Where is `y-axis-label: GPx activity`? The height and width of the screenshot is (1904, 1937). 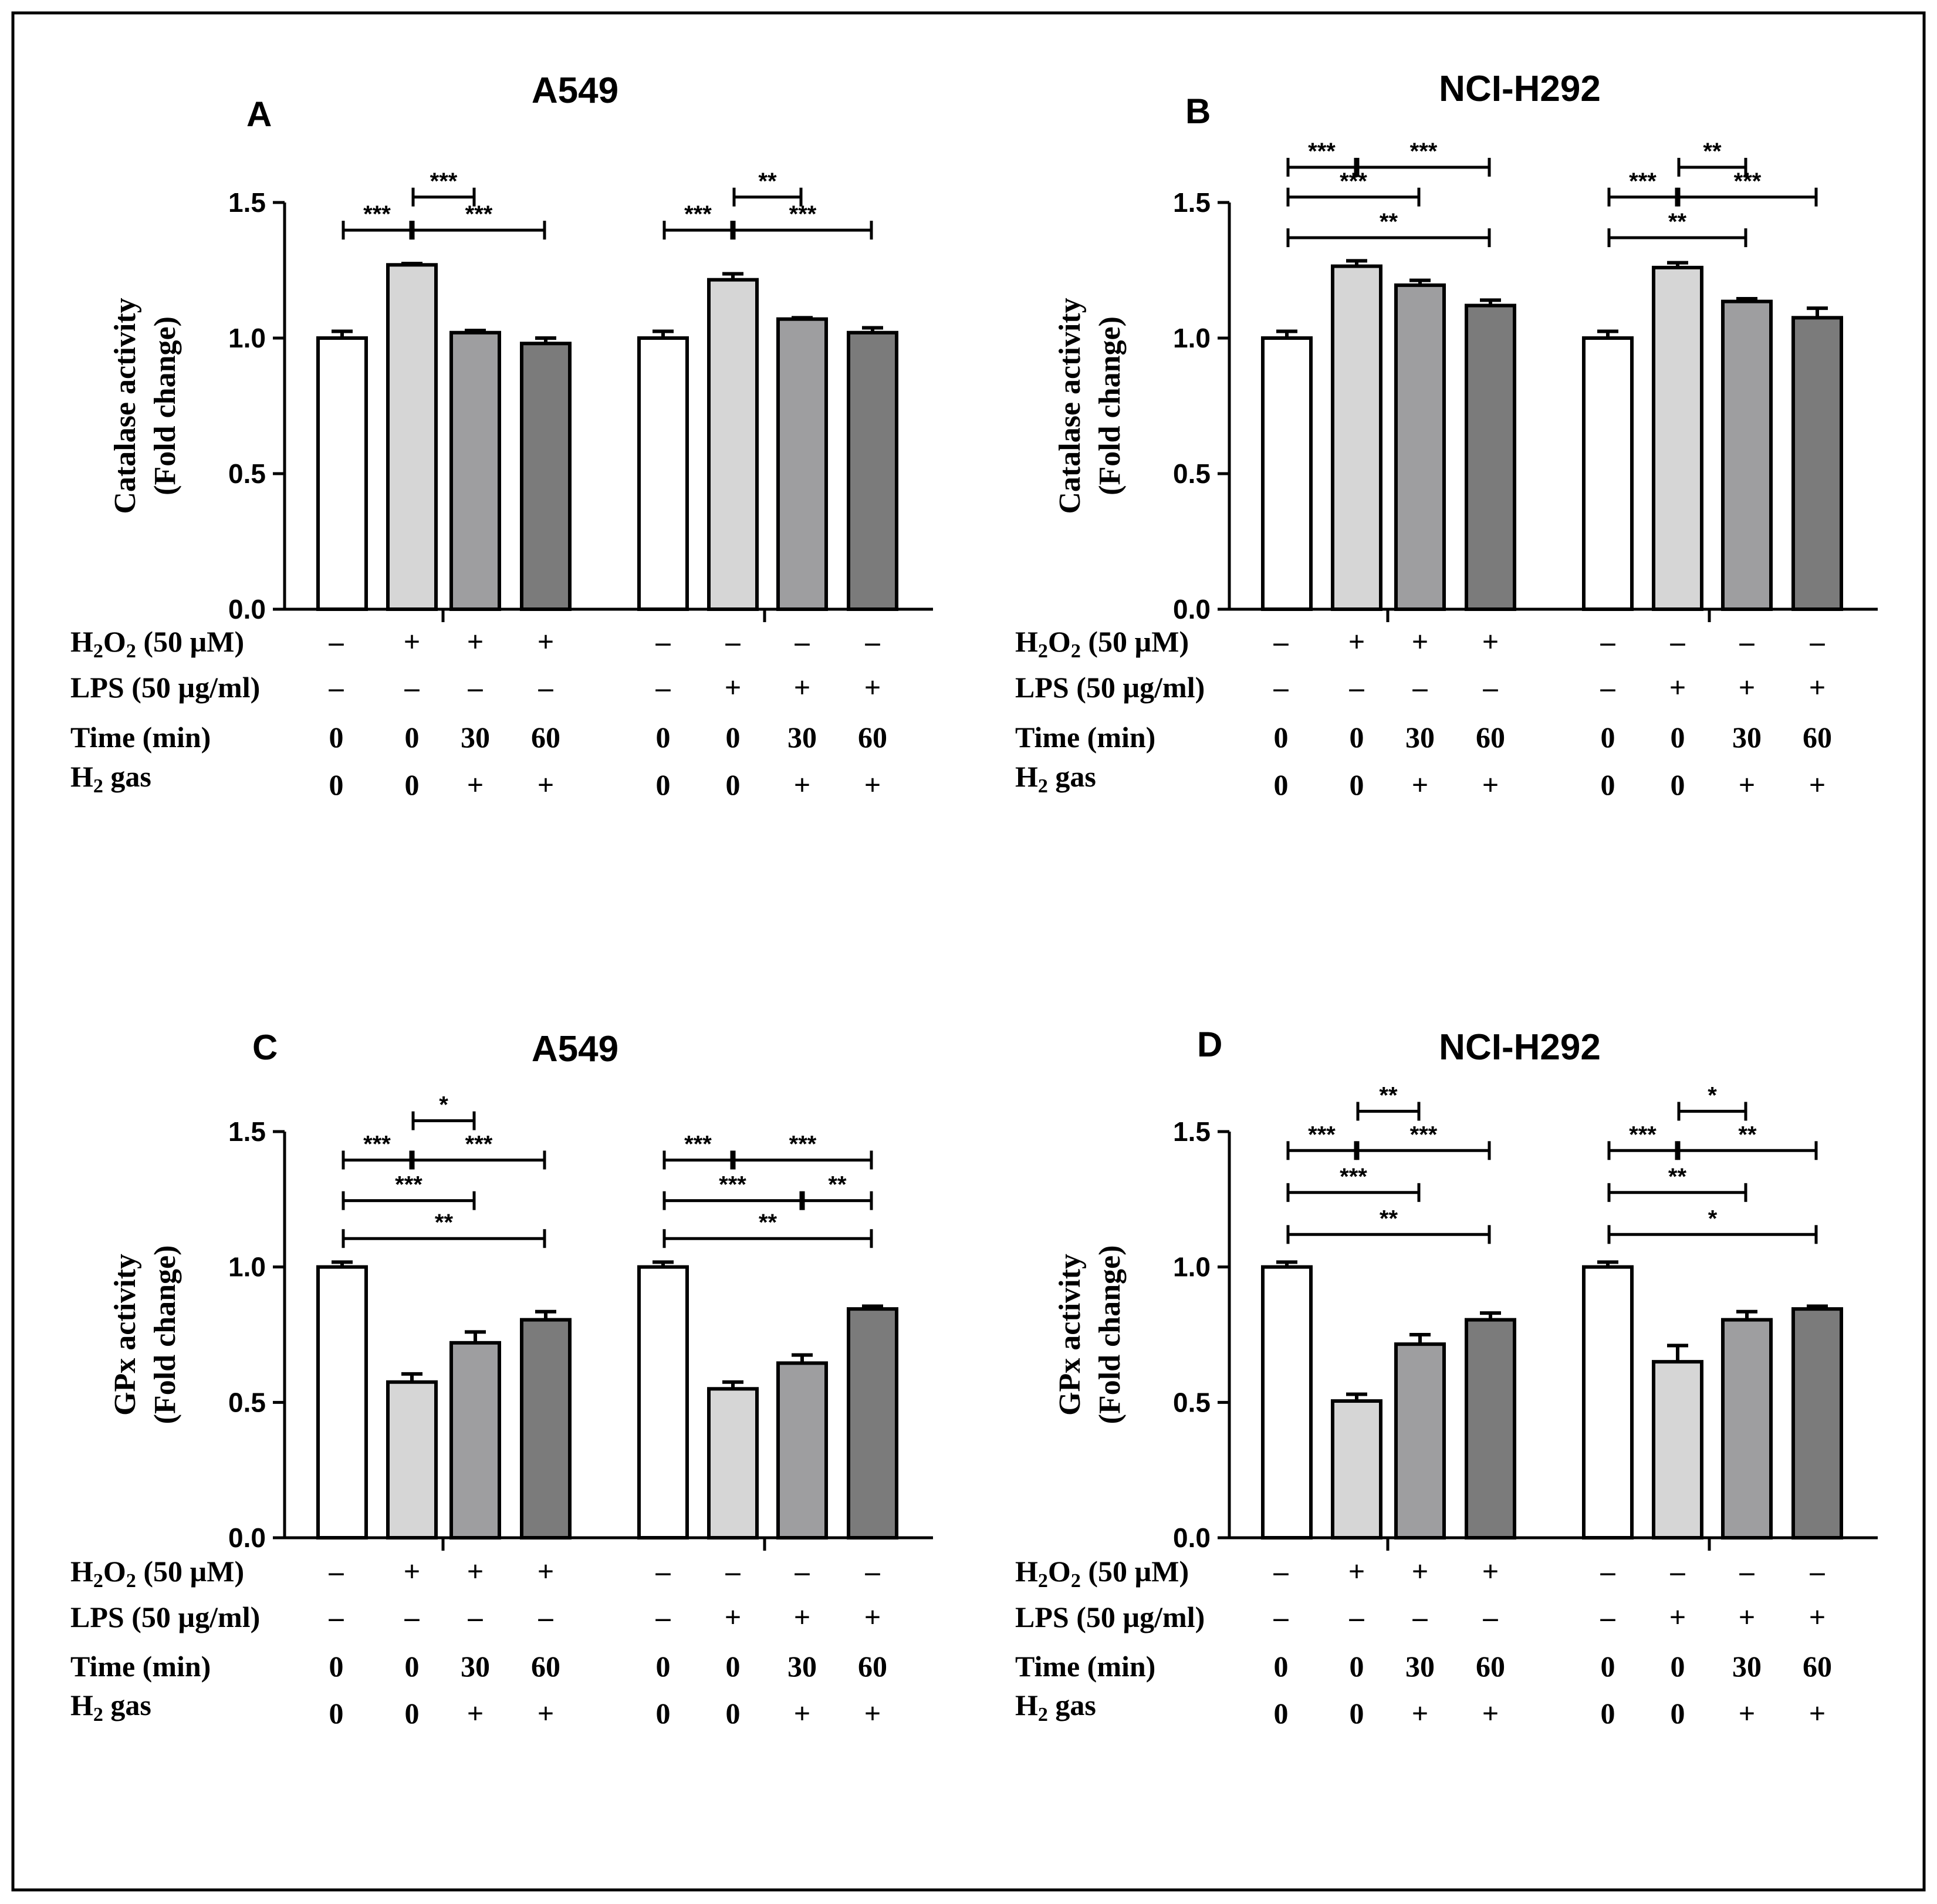
y-axis-label: GPx activity is located at coordinates (1070, 1335).